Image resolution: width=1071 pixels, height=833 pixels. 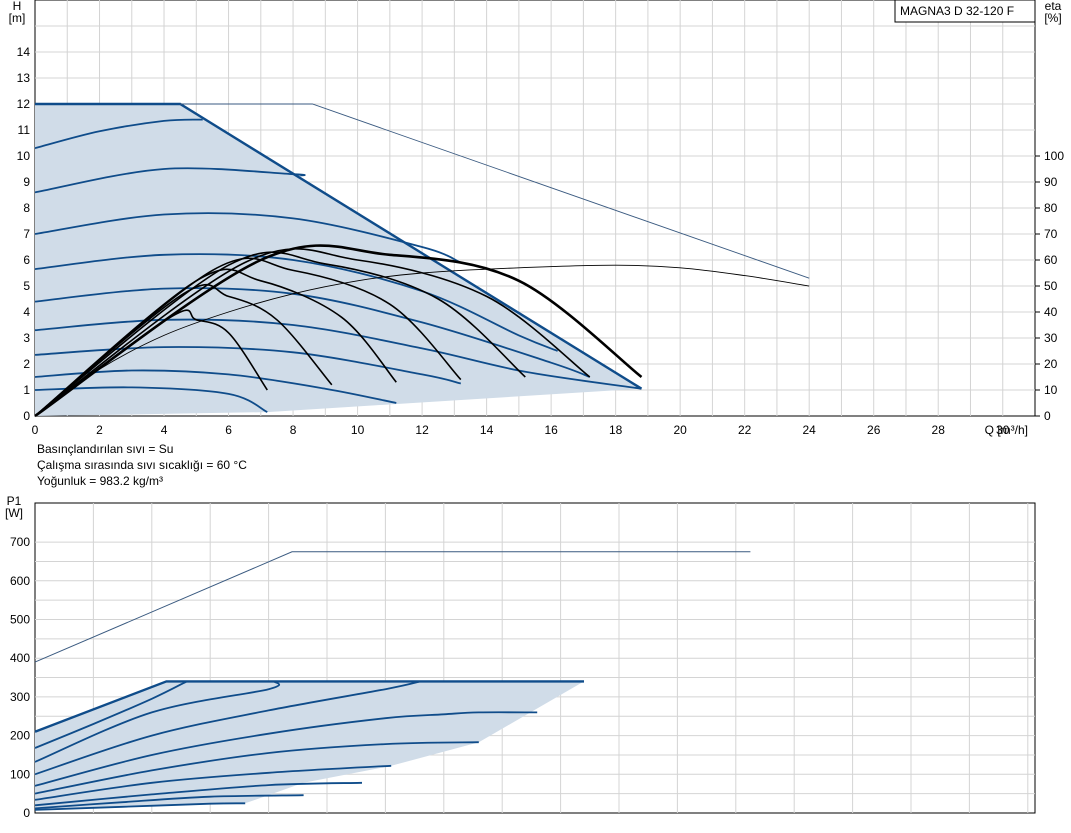 What do you see at coordinates (26, 338) in the screenshot?
I see `y-tick-label: 3` at bounding box center [26, 338].